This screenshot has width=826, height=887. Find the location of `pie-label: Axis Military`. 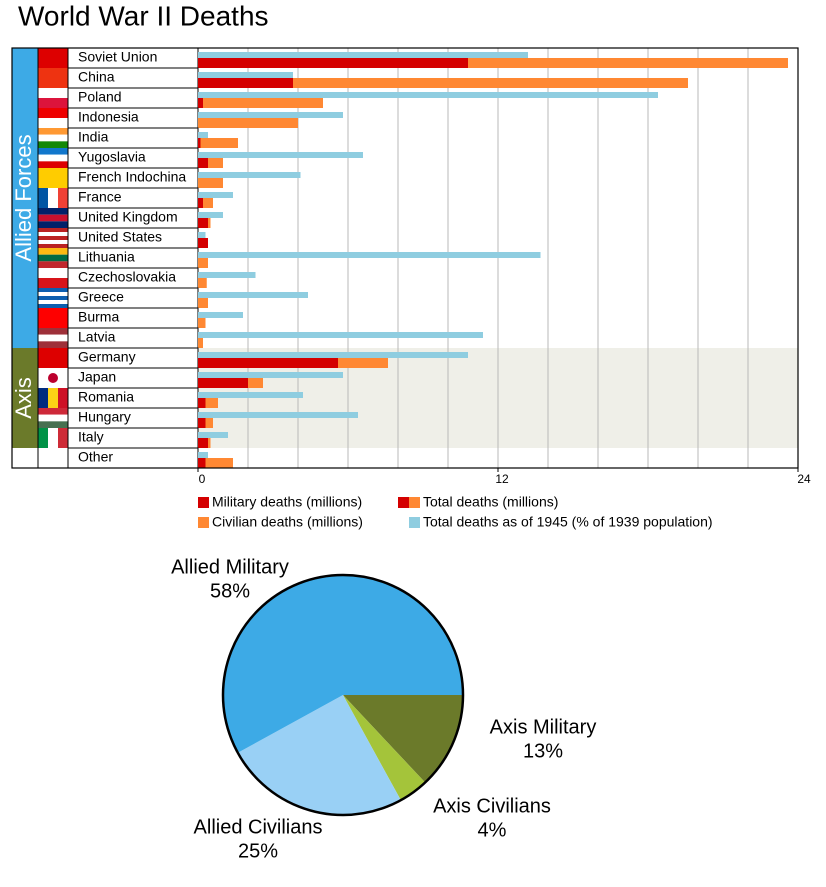

pie-label: Axis Military is located at coordinates (543, 727).